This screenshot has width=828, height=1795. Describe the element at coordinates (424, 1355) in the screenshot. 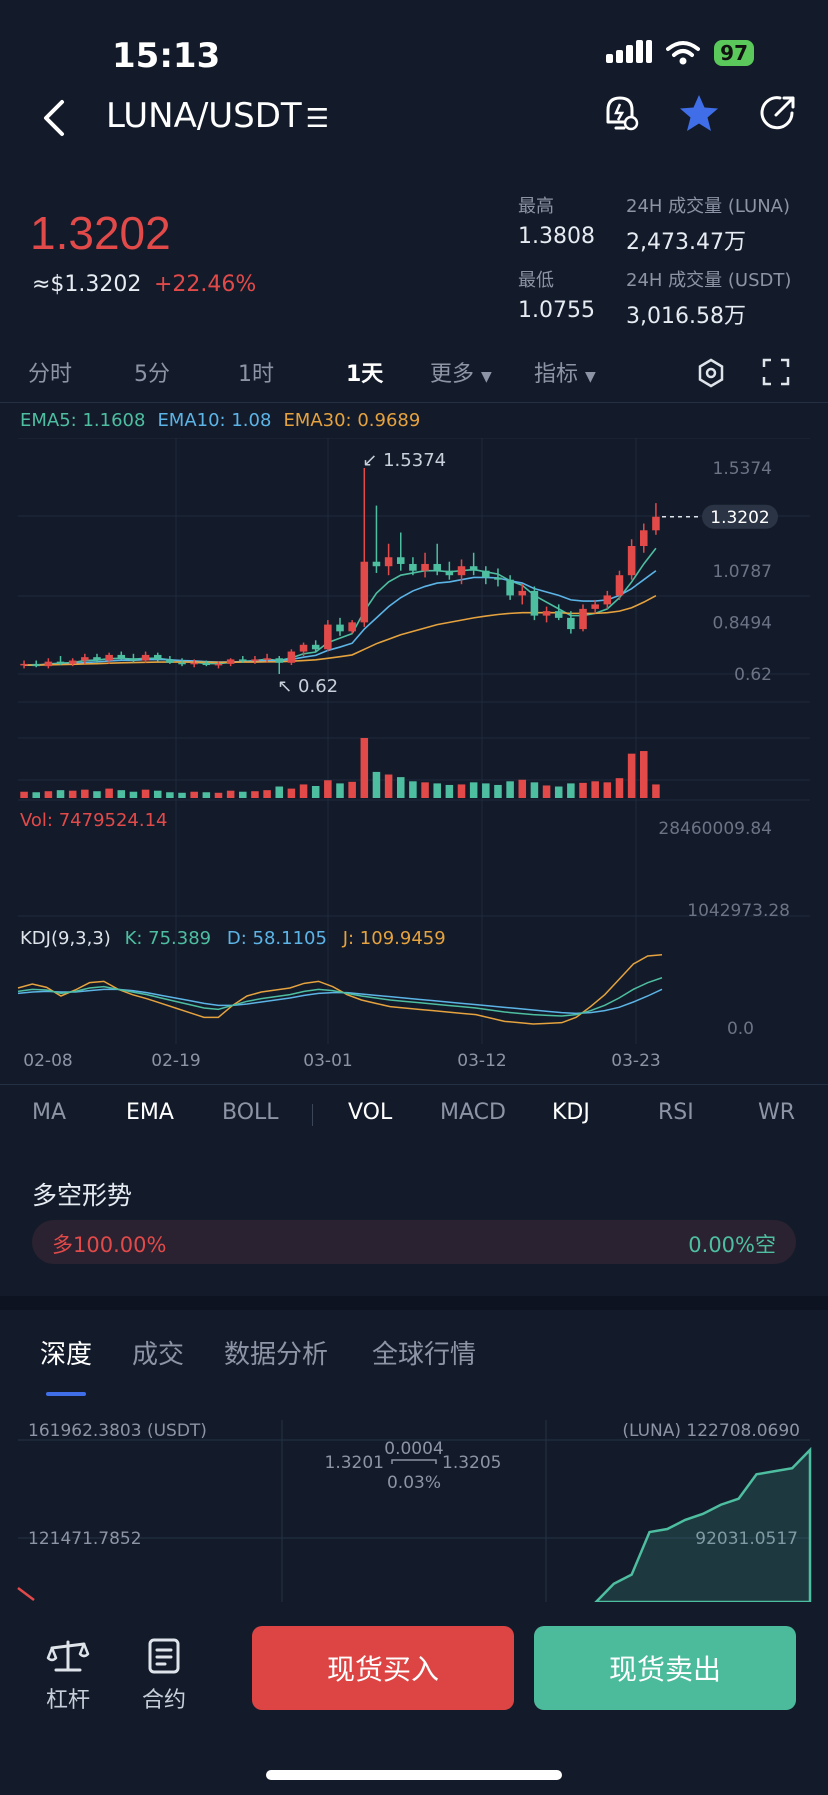

I see `tab-global-market: 全球行情` at that location.